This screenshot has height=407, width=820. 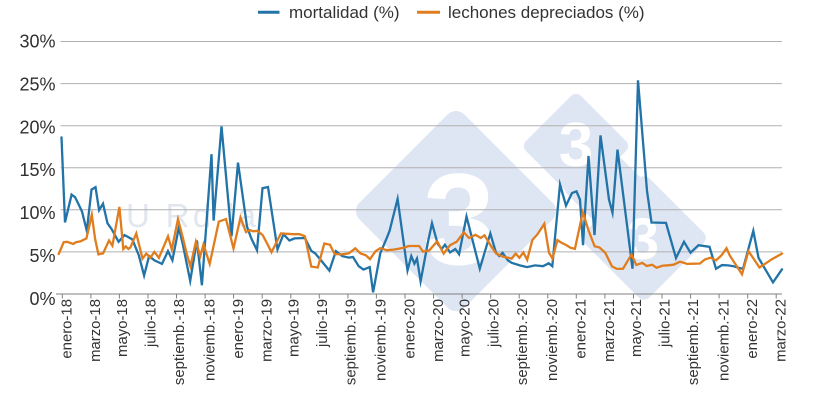 What do you see at coordinates (439, 330) in the screenshot?
I see `svg-text: marzo-20` at bounding box center [439, 330].